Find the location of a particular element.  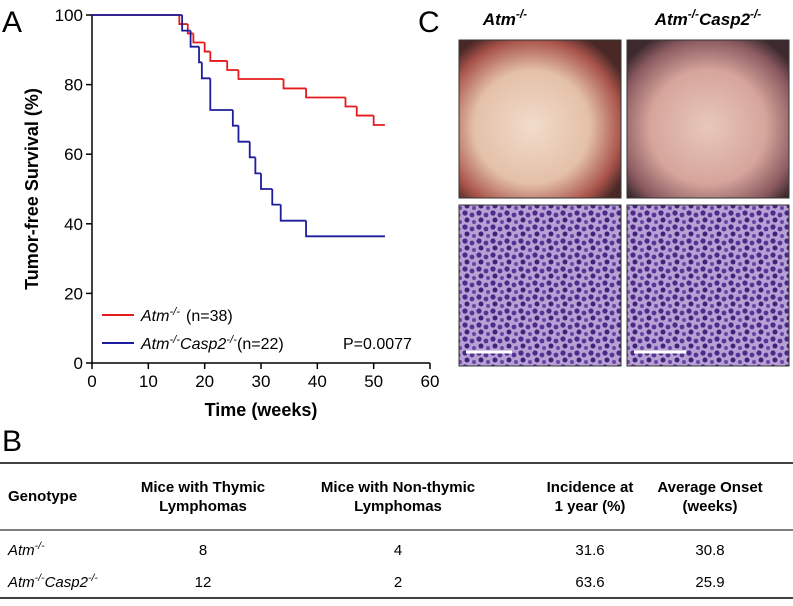

table-cell: 63.6 is located at coordinates (589, 582).